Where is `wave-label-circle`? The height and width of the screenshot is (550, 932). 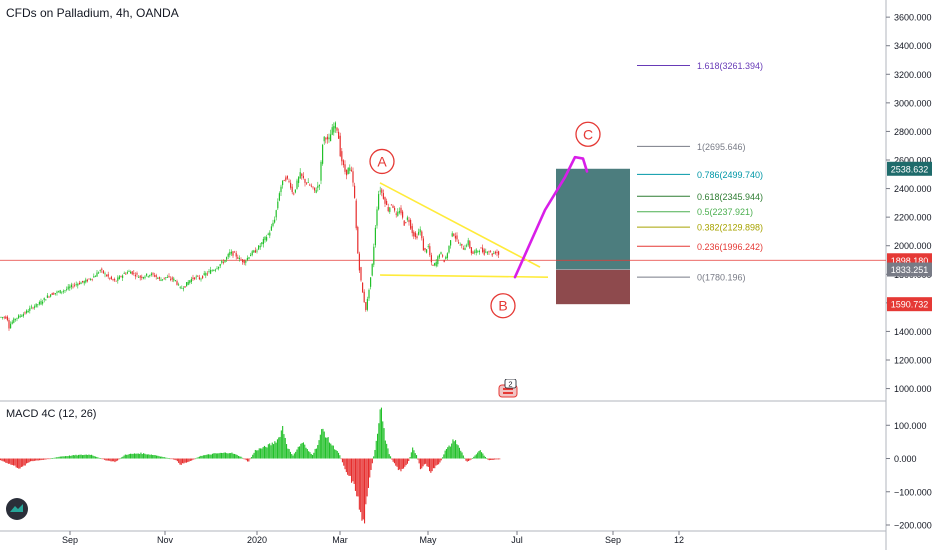
wave-label-circle is located at coordinates (382, 161).